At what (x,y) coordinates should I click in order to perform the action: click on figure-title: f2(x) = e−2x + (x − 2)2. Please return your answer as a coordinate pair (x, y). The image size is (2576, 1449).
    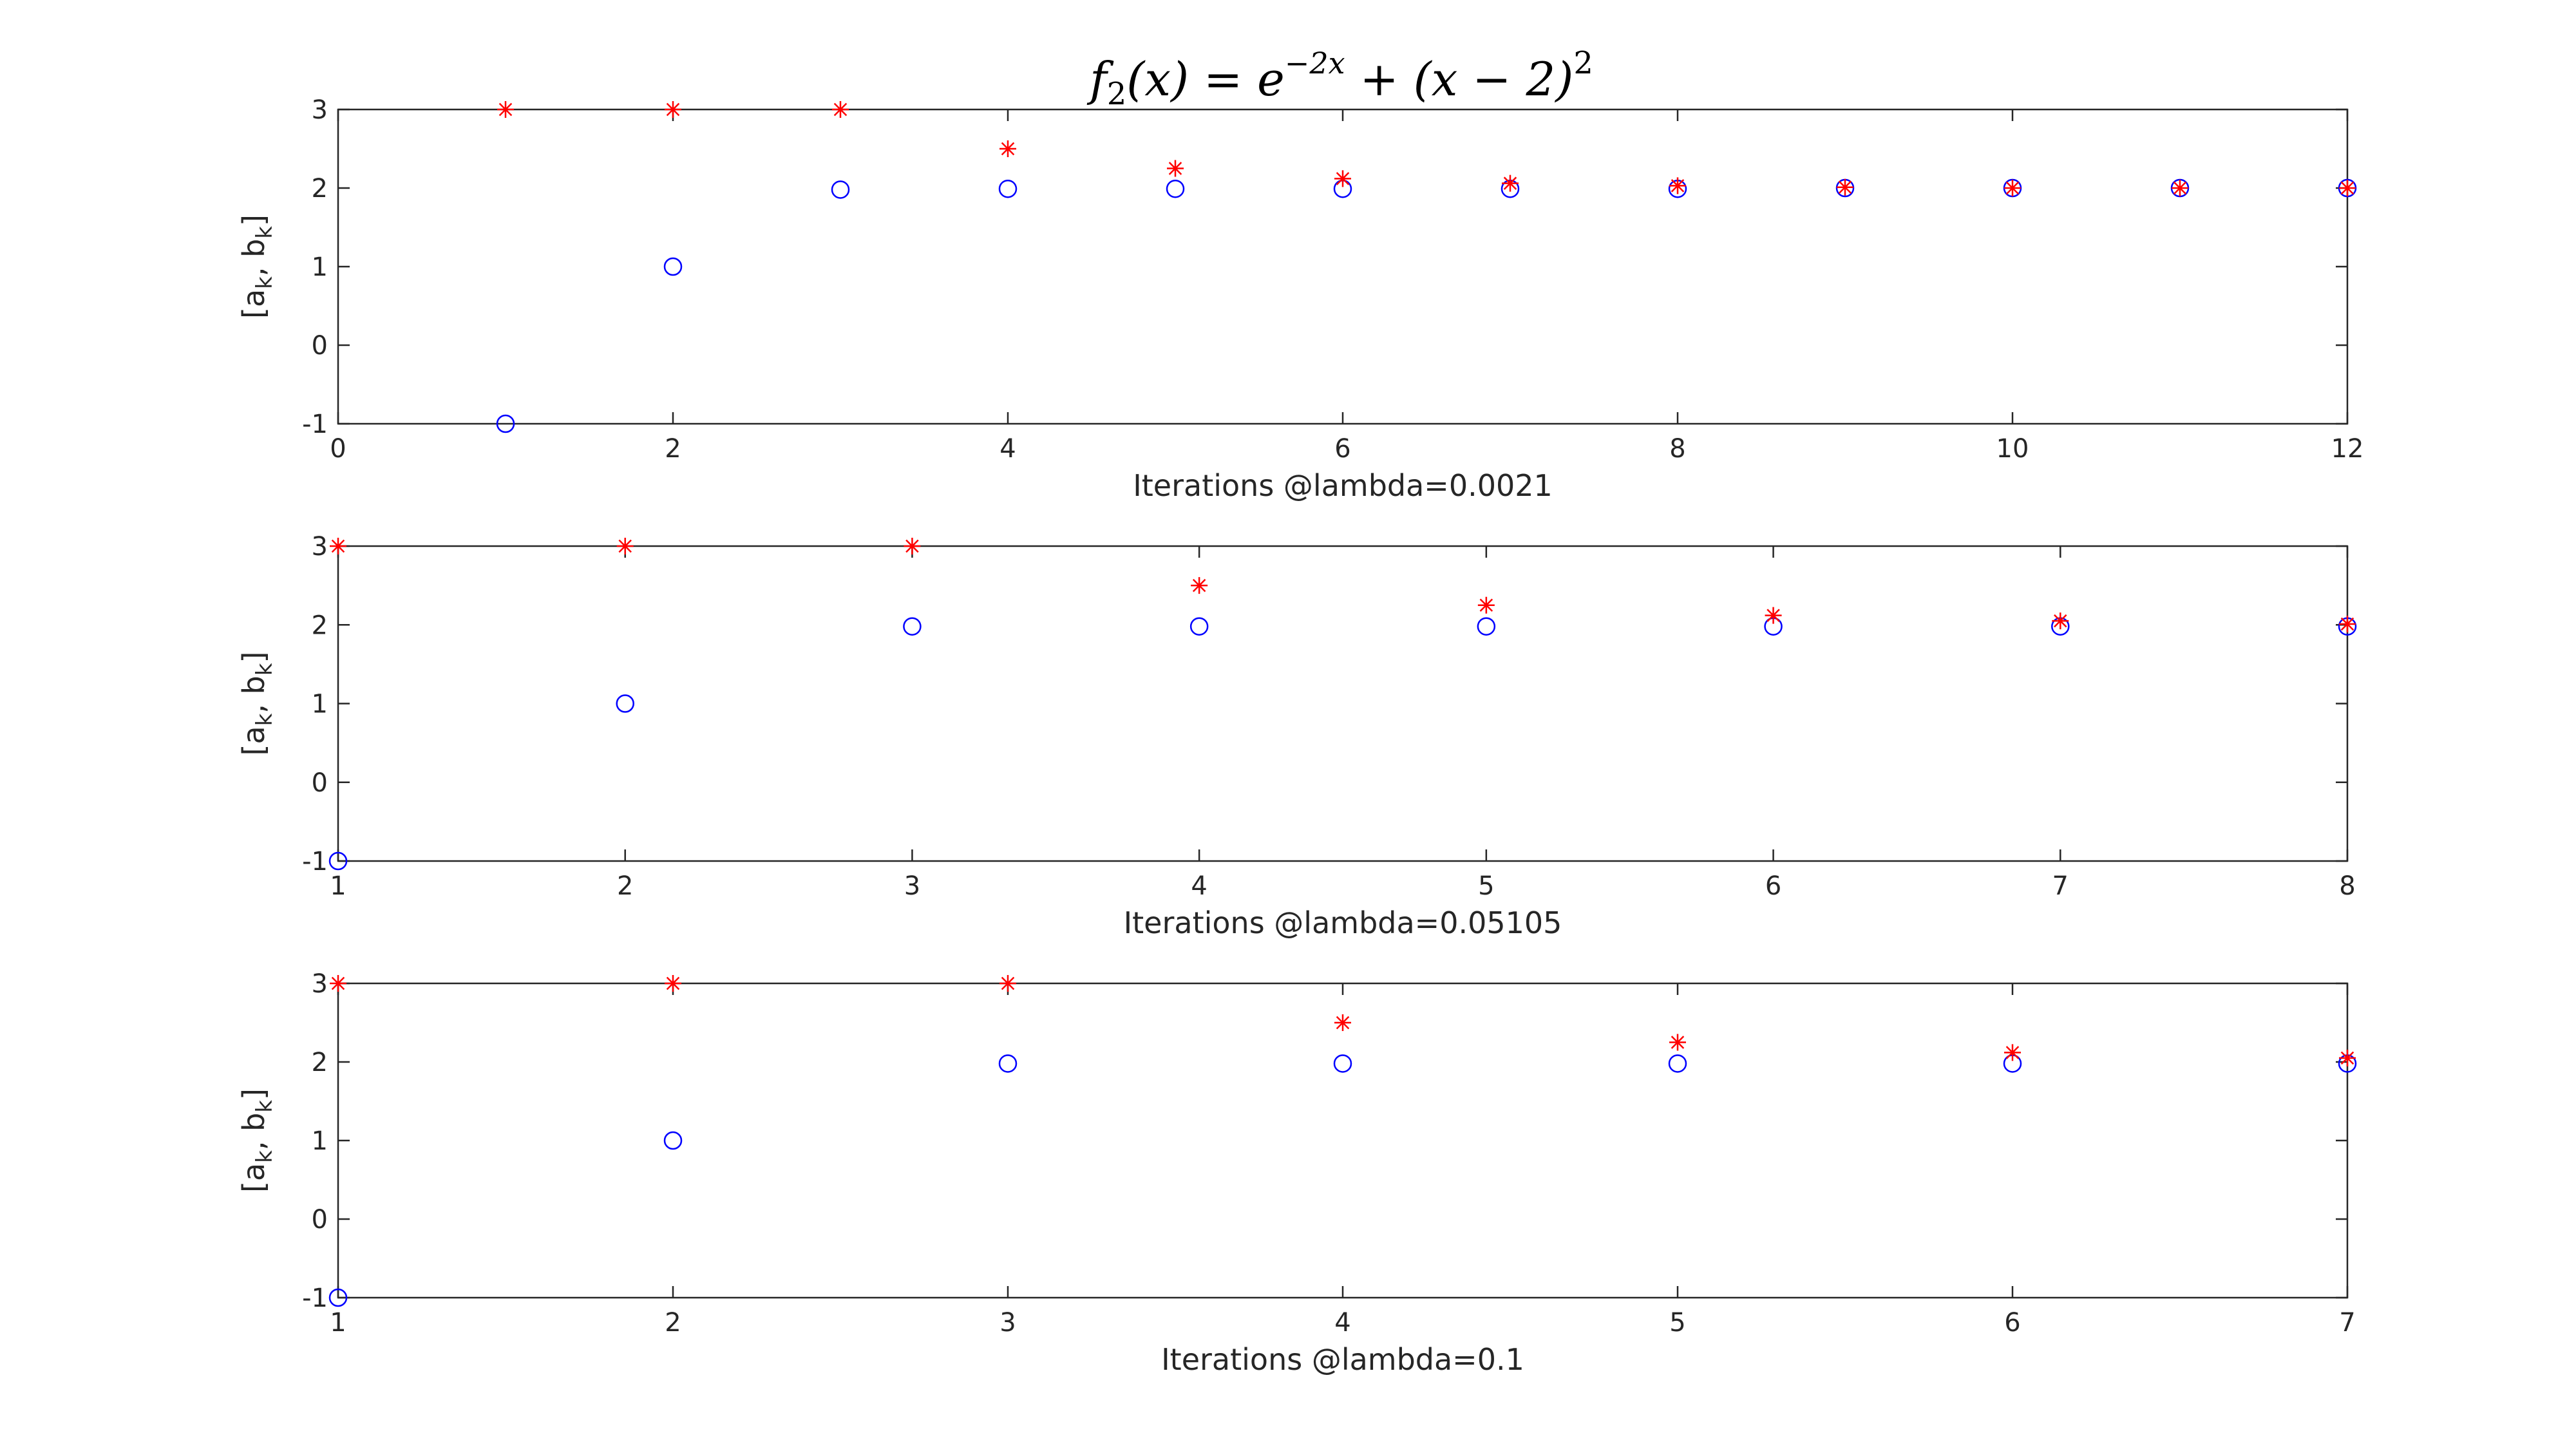
    Looking at the image, I should click on (1339, 78).